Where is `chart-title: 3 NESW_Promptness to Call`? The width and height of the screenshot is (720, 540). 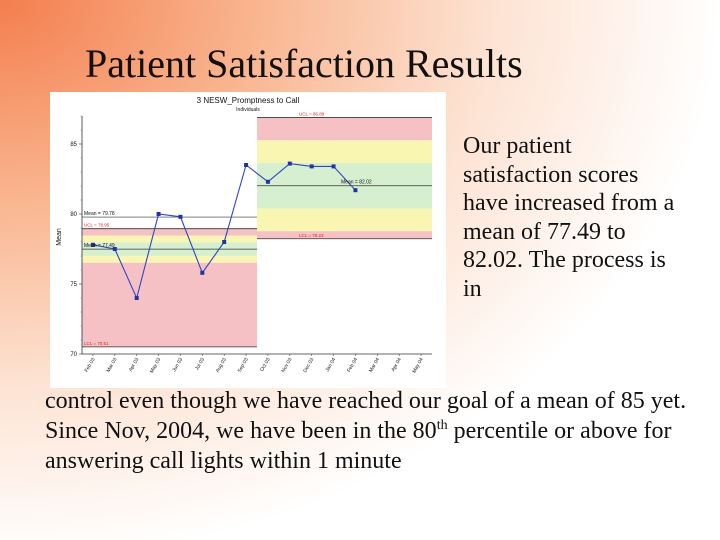 chart-title: 3 NESW_Promptness to Call is located at coordinates (248, 100).